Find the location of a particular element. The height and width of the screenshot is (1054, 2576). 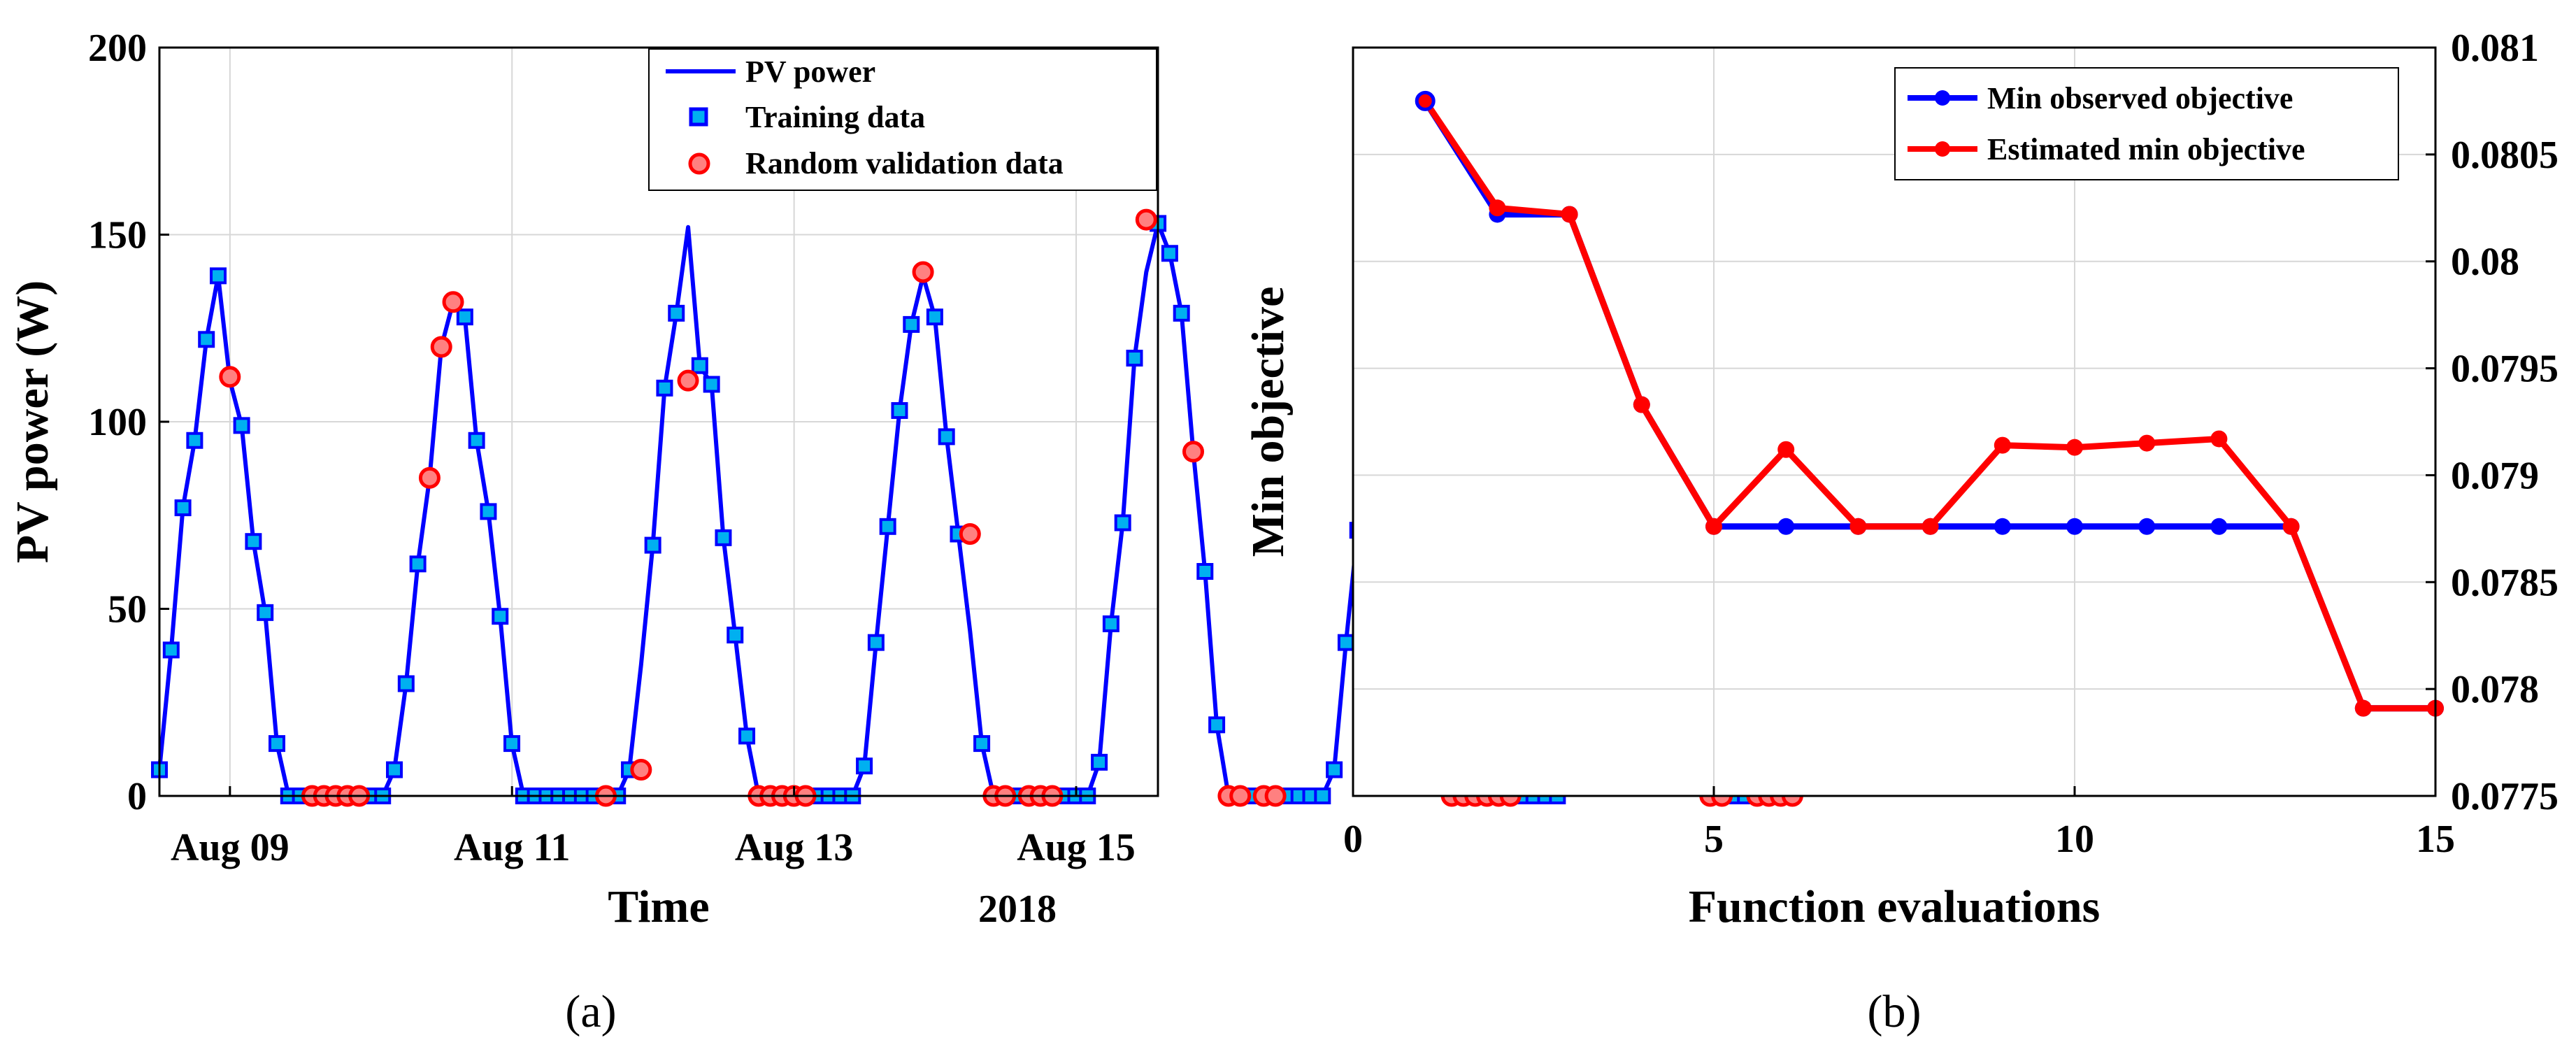

chart-a-legend-label-pv: PV power is located at coordinates (810, 72).